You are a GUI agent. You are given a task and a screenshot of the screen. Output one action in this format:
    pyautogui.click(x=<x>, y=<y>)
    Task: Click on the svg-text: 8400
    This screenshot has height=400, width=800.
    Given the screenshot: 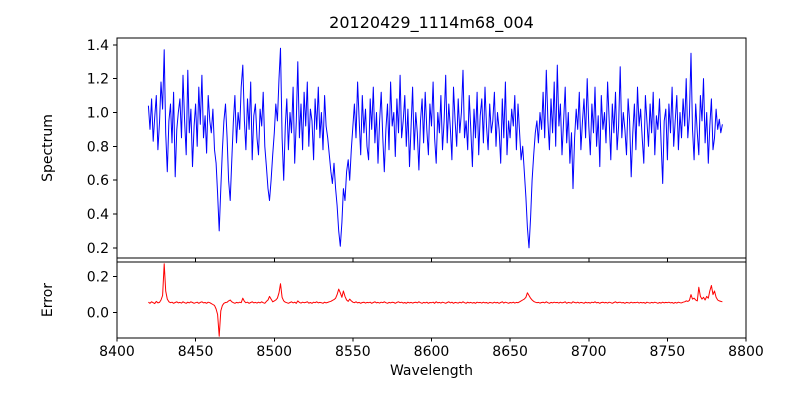 What is the action you would take?
    pyautogui.click(x=117, y=352)
    